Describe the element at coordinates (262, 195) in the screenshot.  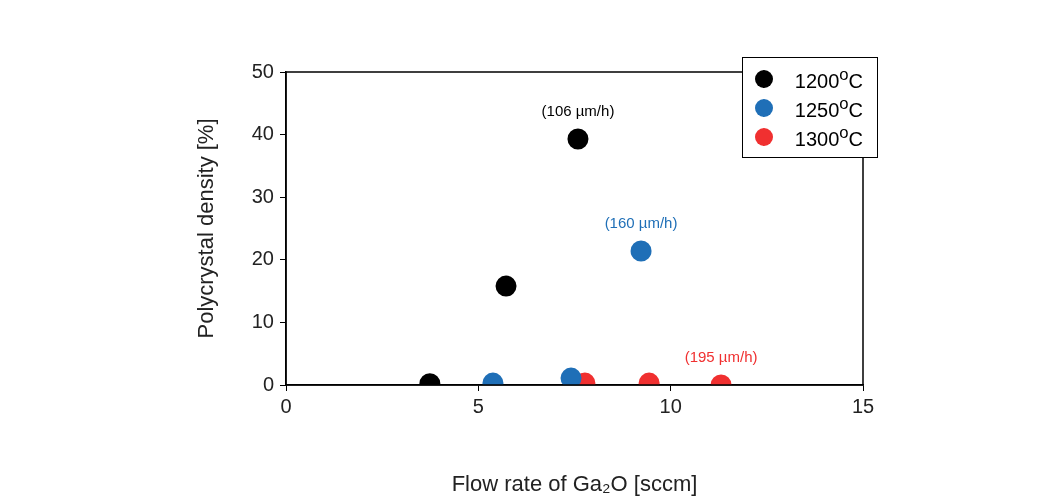
I see `y-tick-label: 30` at that location.